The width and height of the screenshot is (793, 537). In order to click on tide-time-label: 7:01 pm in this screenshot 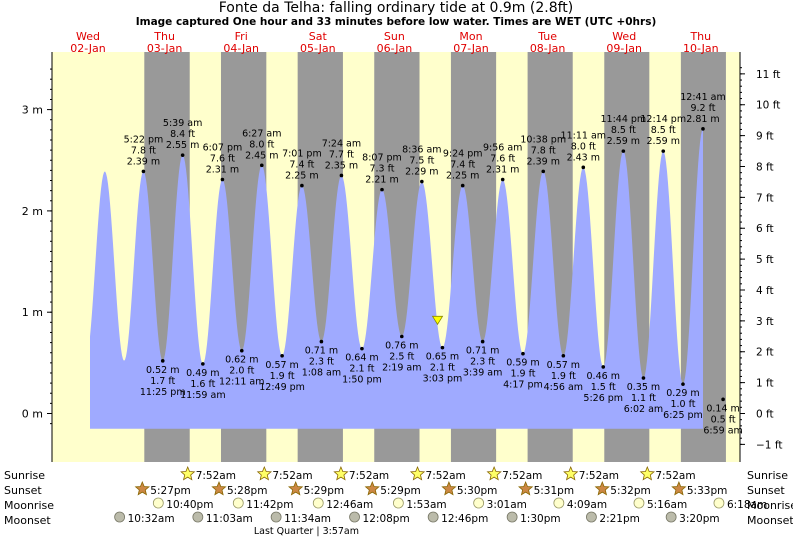, I will do `click(302, 154)`.